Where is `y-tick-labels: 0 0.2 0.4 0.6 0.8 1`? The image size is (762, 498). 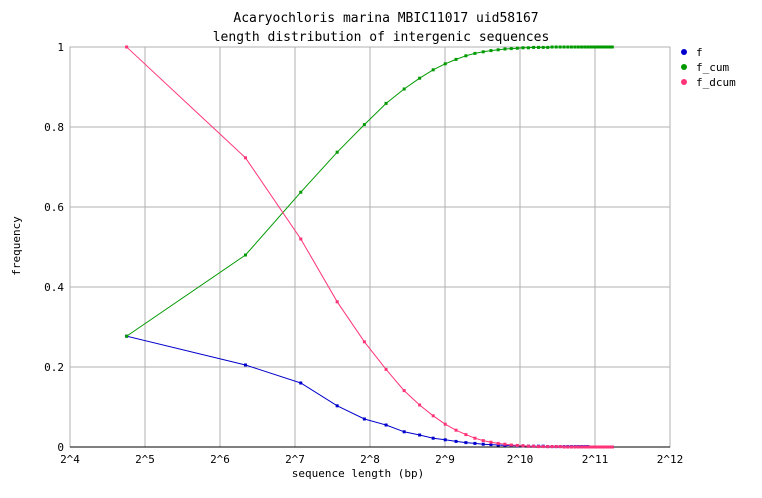
y-tick-labels: 0 0.2 0.4 0.6 0.8 1 is located at coordinates (54, 247).